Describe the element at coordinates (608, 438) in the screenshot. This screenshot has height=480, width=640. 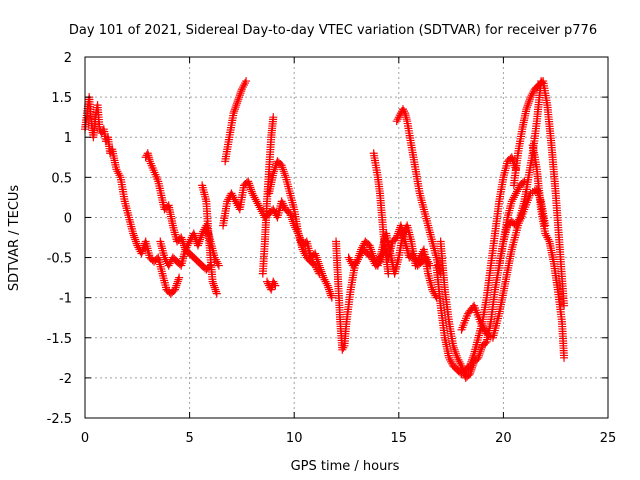
I see `x-tick-label: 25` at that location.